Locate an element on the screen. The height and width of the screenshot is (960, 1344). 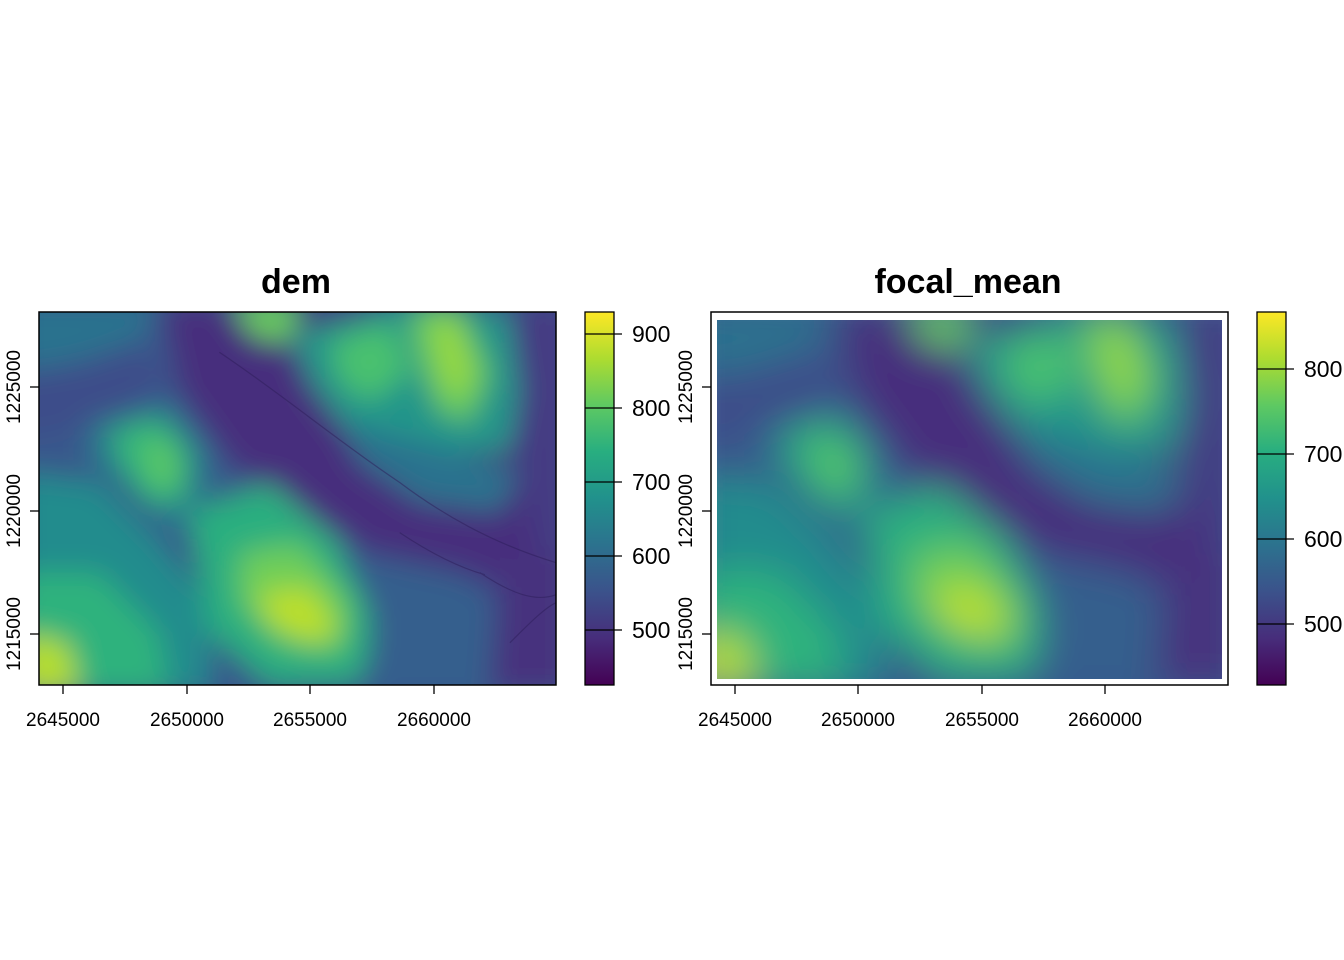
focal-mean-colorbar-ramp is located at coordinates (1271, 498).